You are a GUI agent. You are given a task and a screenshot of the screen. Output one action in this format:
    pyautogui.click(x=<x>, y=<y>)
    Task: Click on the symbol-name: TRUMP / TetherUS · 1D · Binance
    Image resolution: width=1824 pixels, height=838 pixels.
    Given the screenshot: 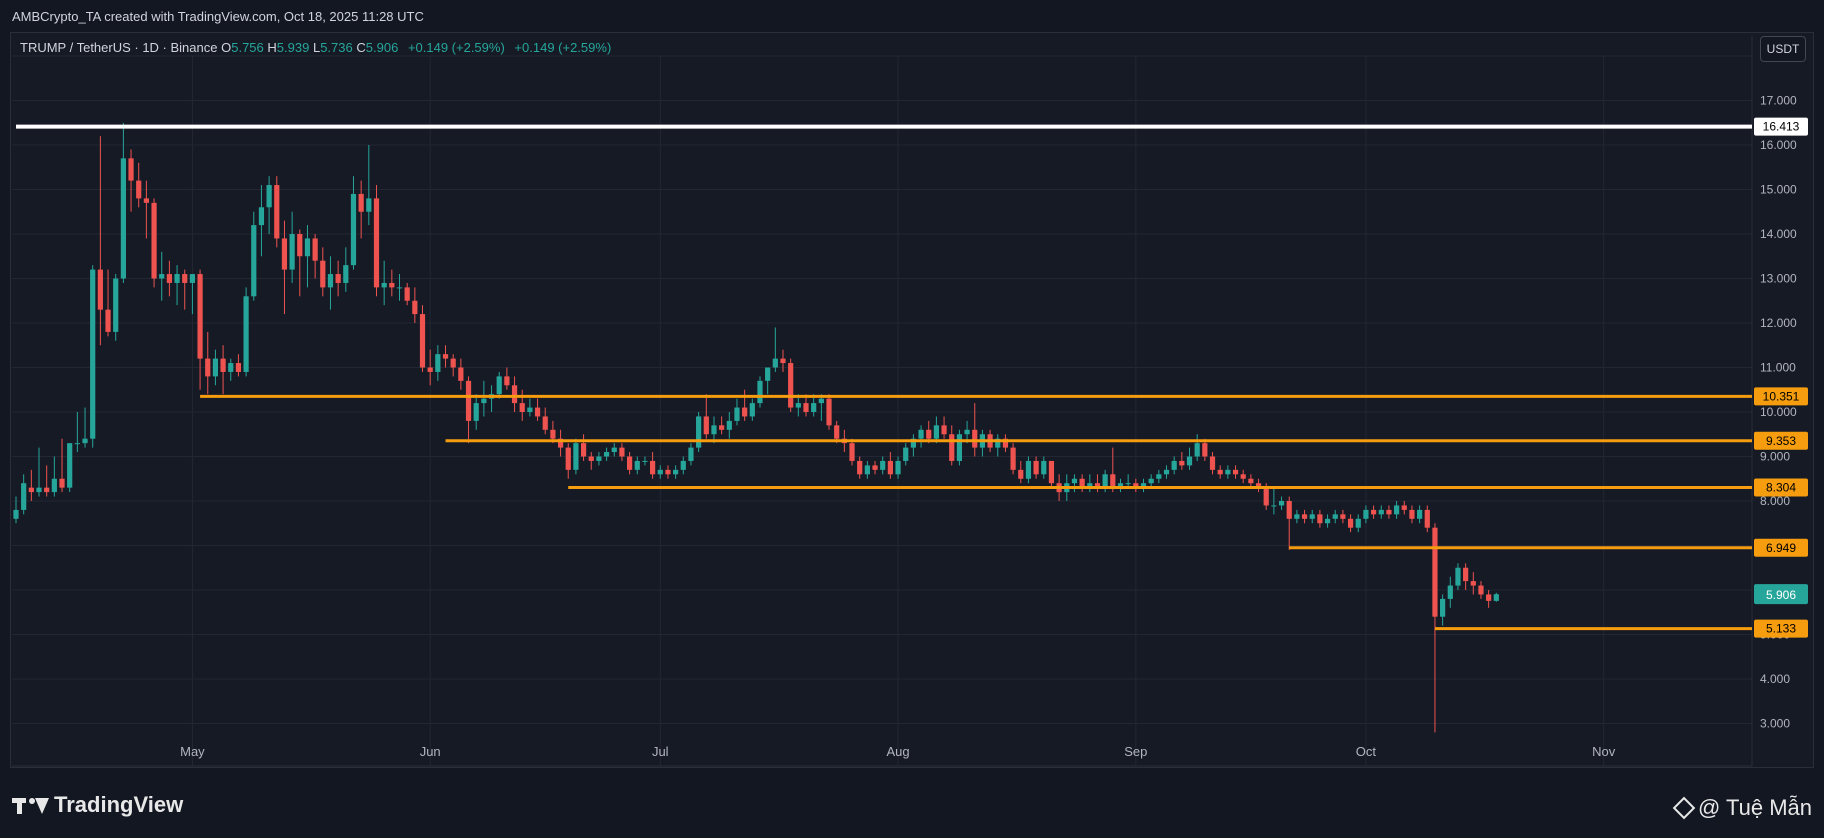 What is the action you would take?
    pyautogui.click(x=119, y=47)
    